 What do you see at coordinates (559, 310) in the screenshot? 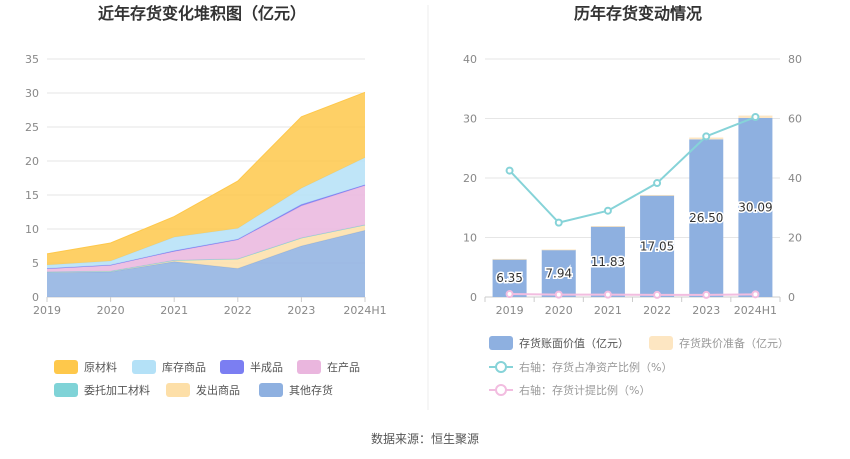
I see `x-tick-label: 2020` at bounding box center [559, 310].